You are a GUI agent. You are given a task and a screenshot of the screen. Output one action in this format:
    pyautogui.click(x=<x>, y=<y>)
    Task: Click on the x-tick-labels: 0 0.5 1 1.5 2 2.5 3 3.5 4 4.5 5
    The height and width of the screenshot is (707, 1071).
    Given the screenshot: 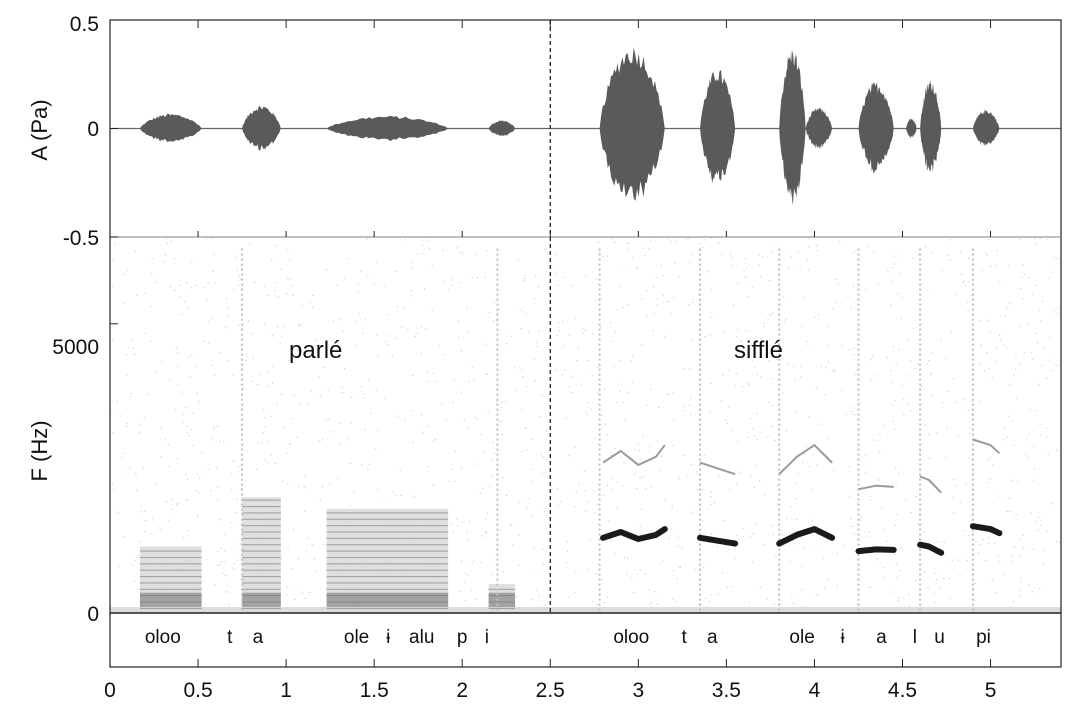 What is the action you would take?
    pyautogui.click(x=550, y=690)
    